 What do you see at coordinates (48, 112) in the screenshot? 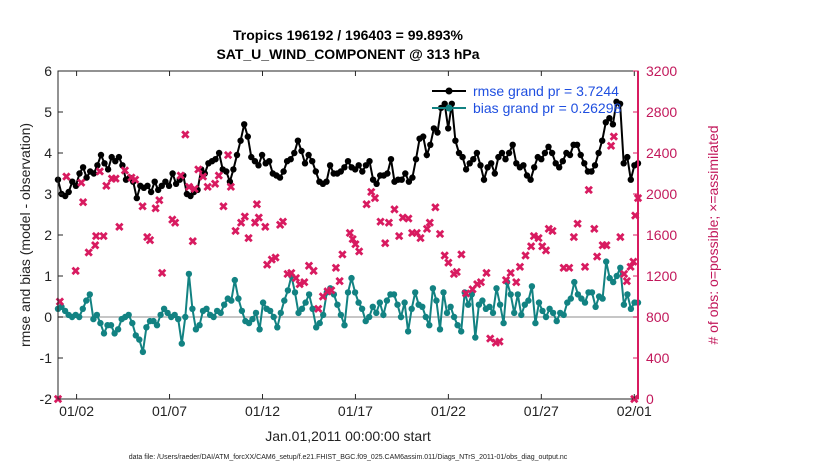
I see `y-tick-label: 5` at bounding box center [48, 112].